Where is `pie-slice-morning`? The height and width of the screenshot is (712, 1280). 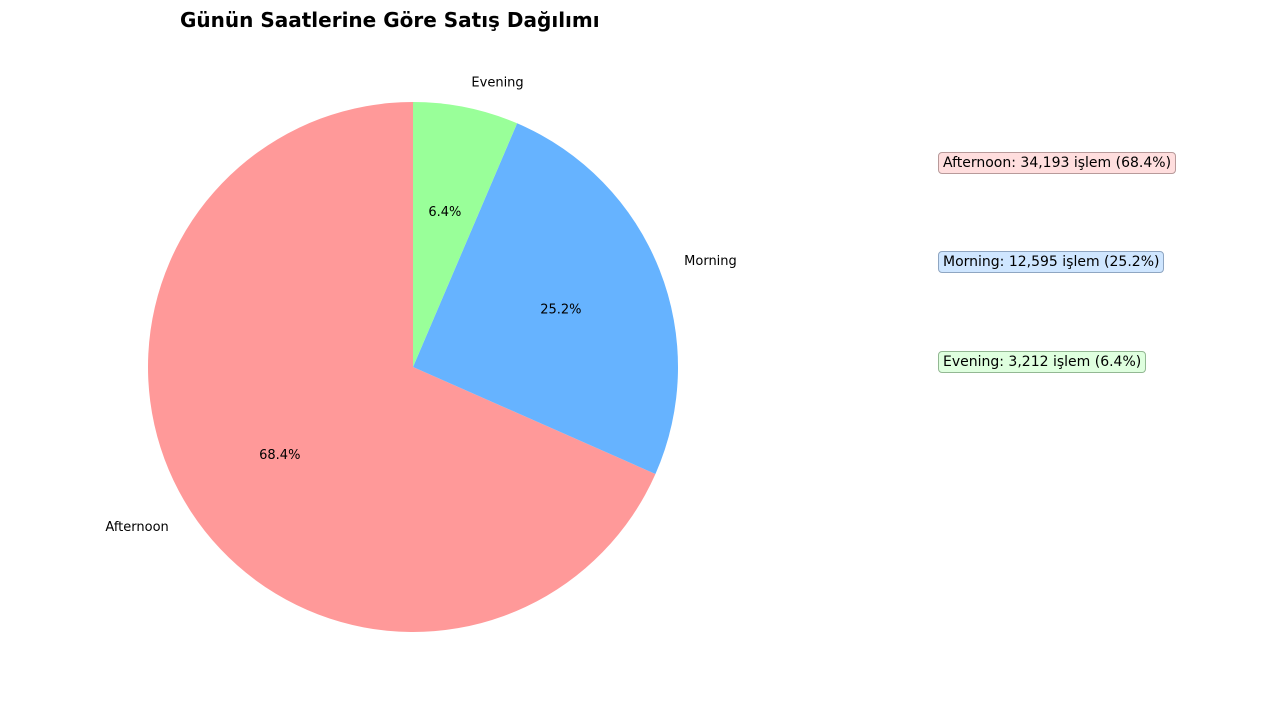 pie-slice-morning is located at coordinates (546, 298).